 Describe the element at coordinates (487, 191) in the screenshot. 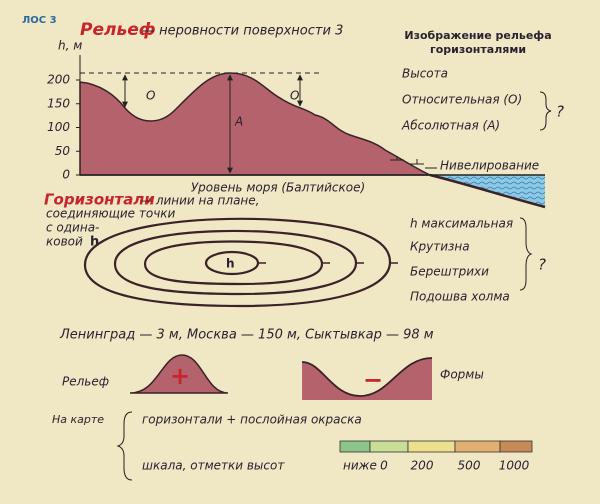

I see `sea-bottom` at that location.